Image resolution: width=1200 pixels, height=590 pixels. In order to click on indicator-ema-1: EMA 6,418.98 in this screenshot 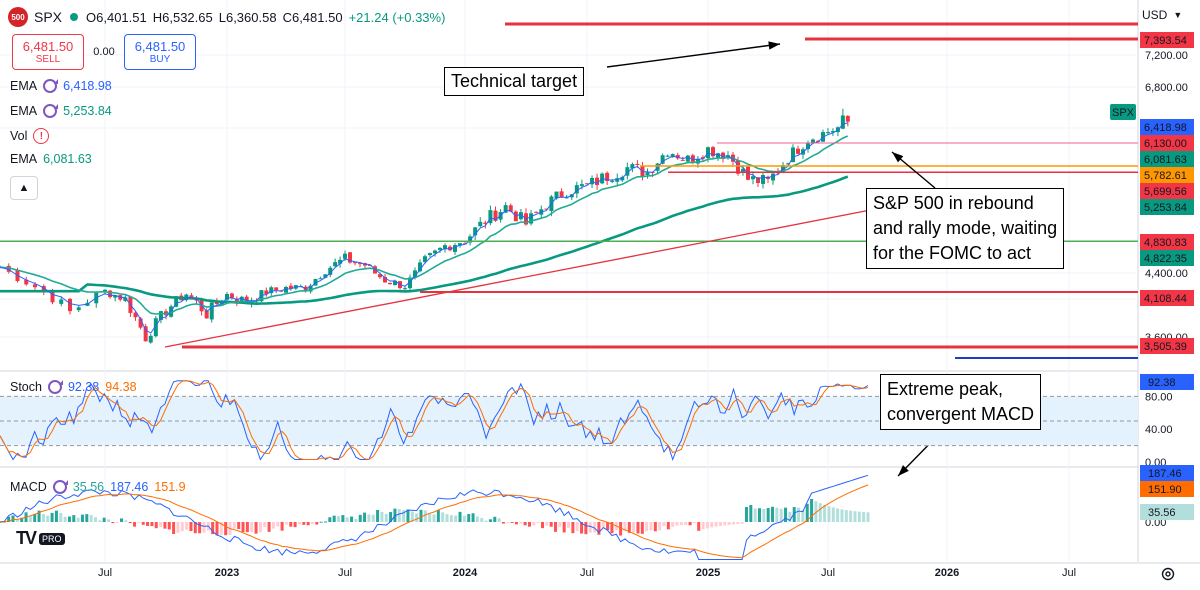, I will do `click(61, 86)`.